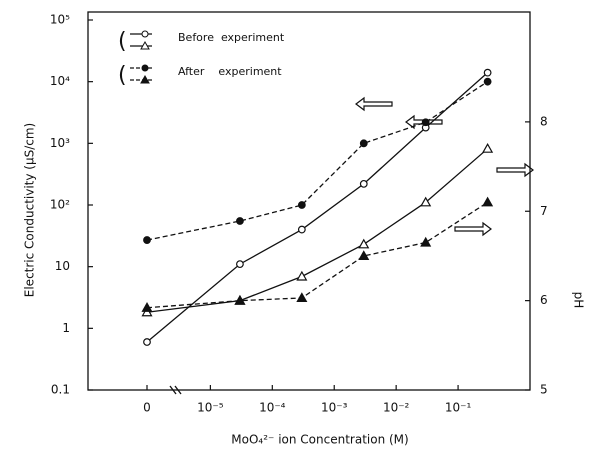  Describe the element at coordinates (334, 408) in the screenshot. I see `x-tick-label: 10⁻³` at that location.